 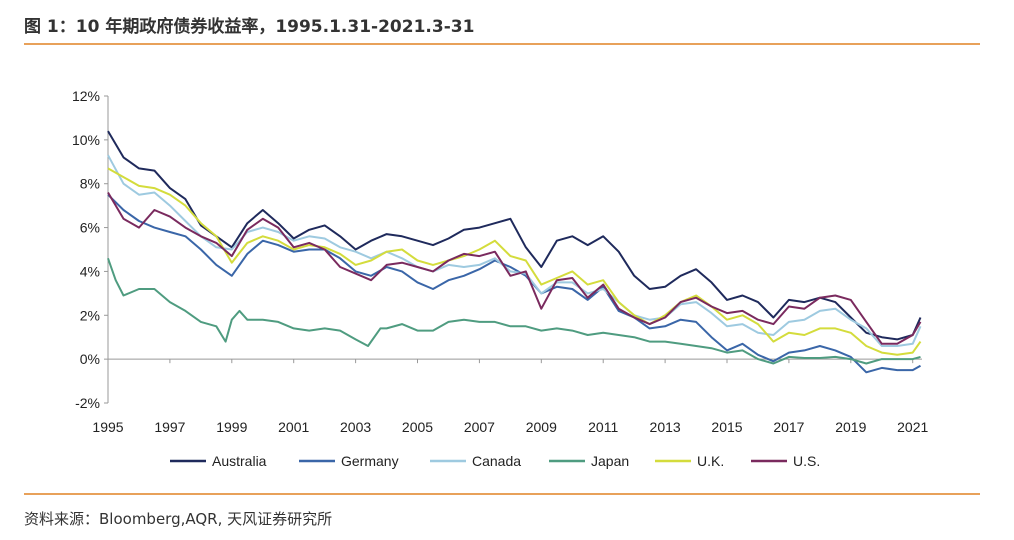 I want to click on x-tick-label: 2003, so click(x=355, y=427).